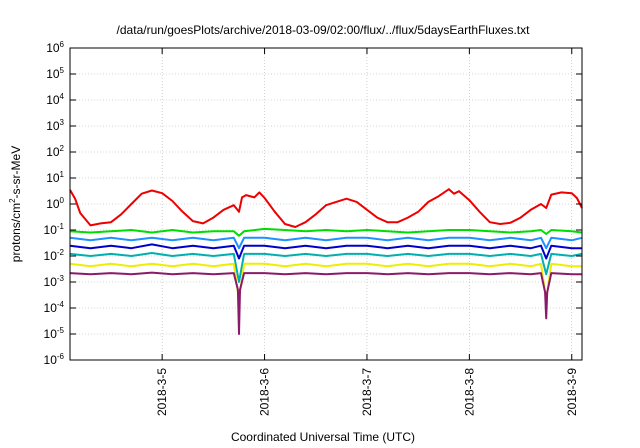  Describe the element at coordinates (61, 226) in the screenshot. I see `y-tick-exp: -1` at that location.